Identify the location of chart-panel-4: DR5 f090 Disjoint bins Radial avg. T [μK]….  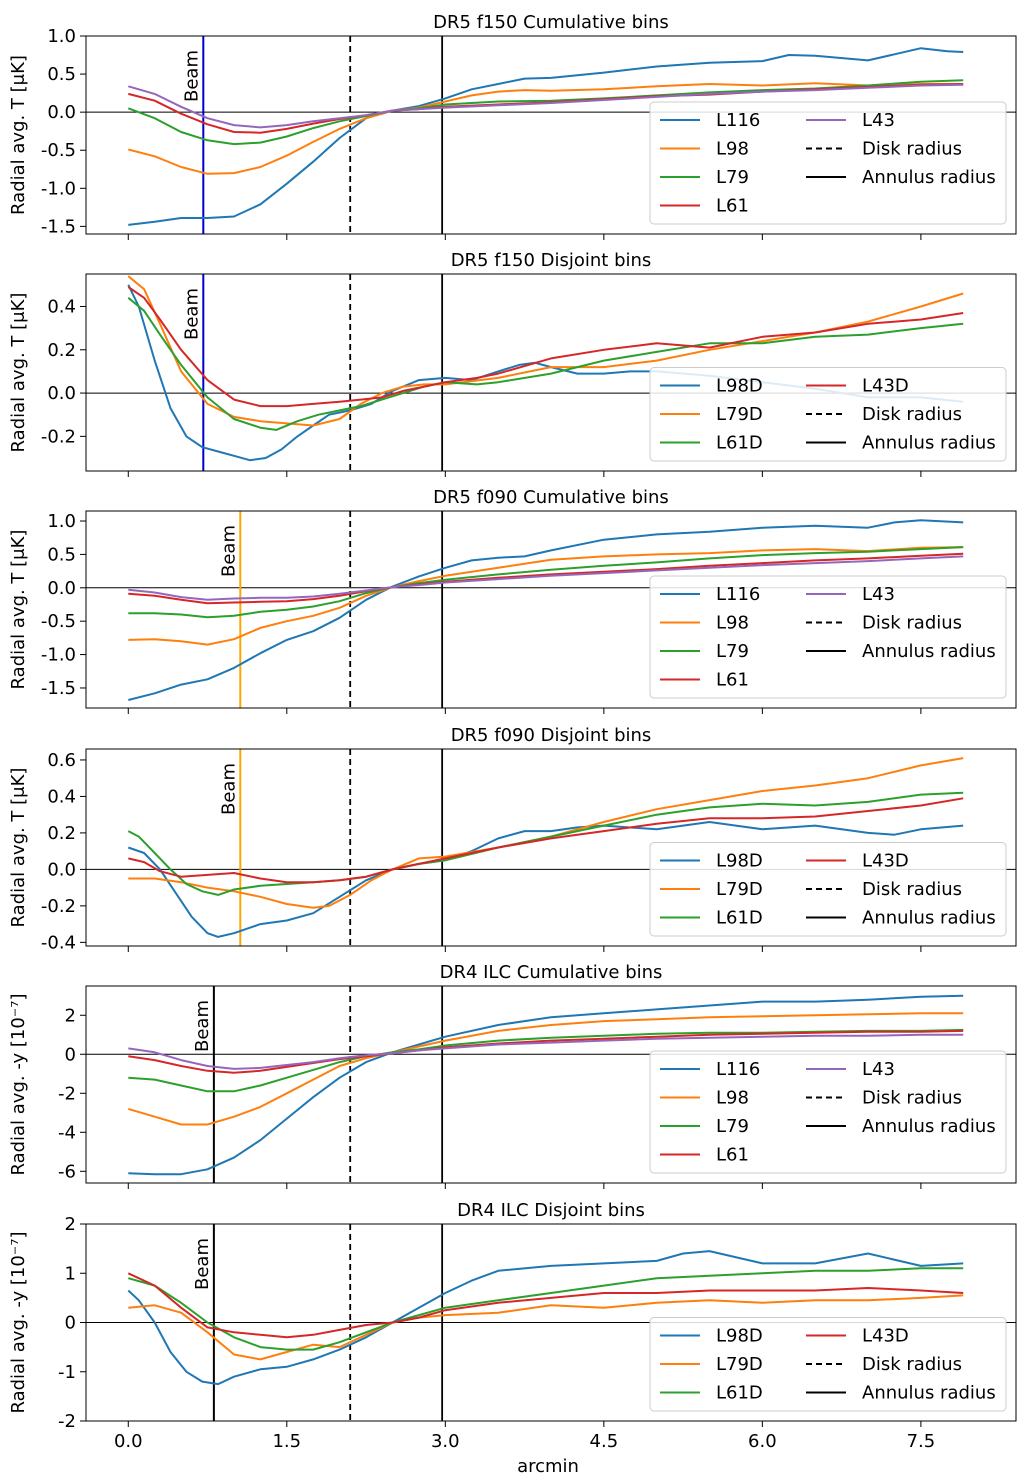
(512, 839).